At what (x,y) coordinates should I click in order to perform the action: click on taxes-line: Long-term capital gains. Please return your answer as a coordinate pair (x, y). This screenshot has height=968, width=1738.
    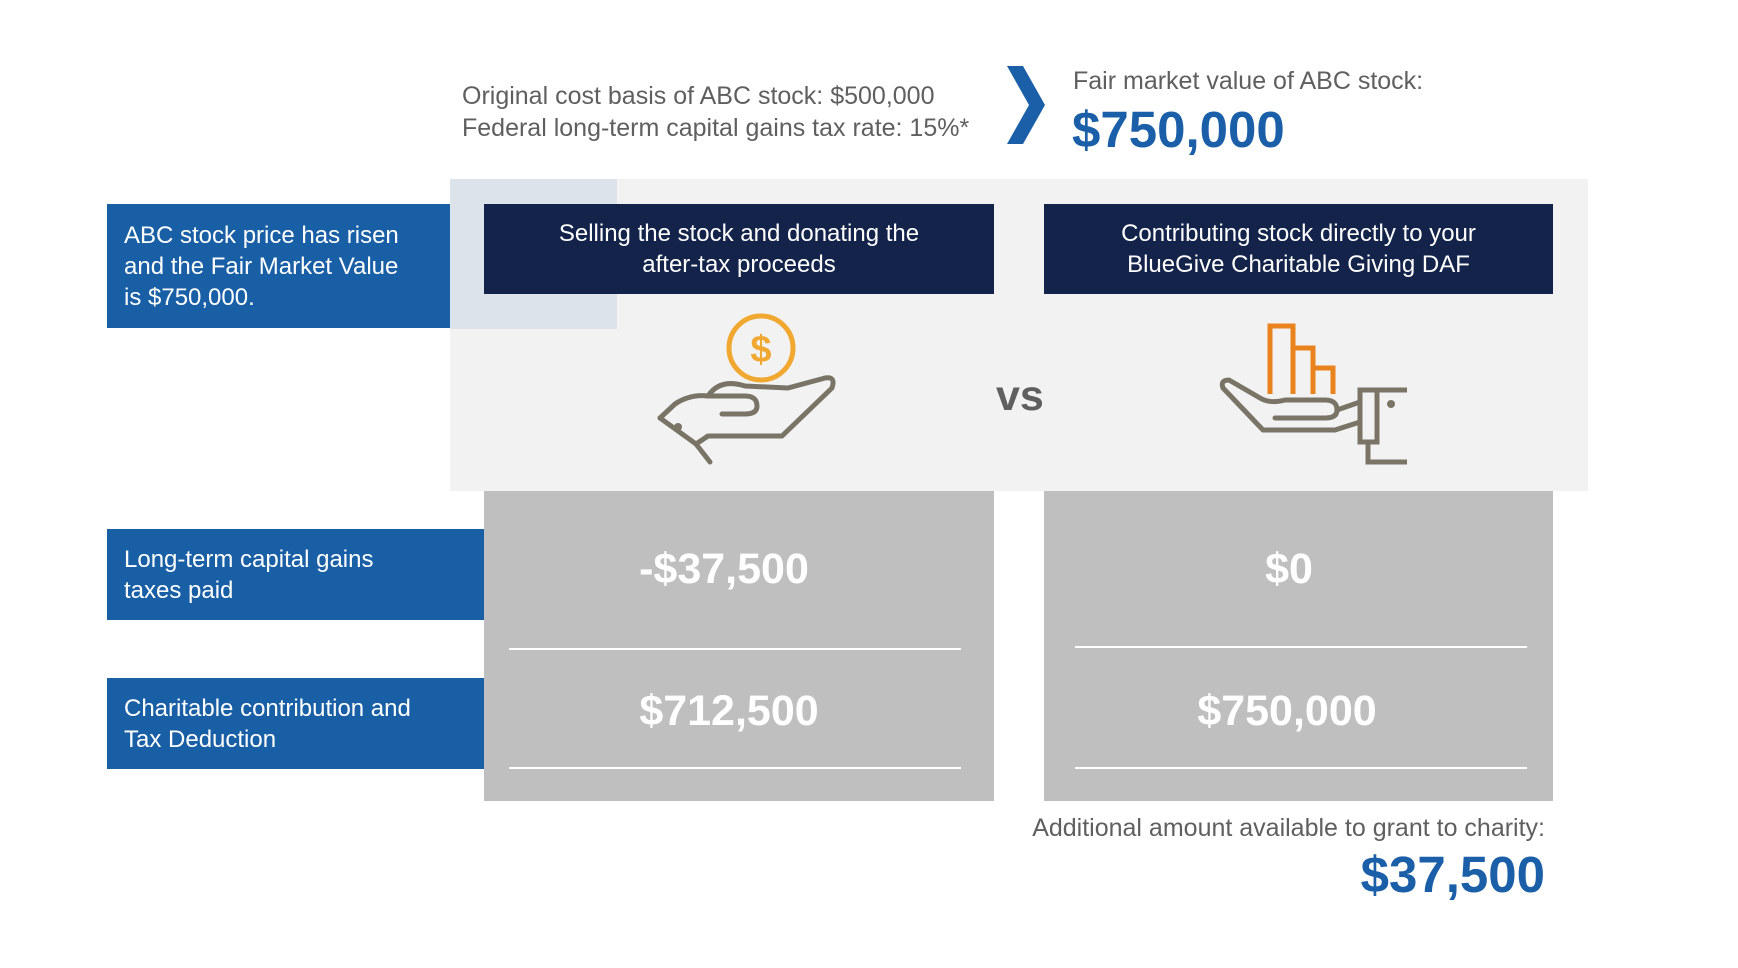
    Looking at the image, I should click on (249, 559).